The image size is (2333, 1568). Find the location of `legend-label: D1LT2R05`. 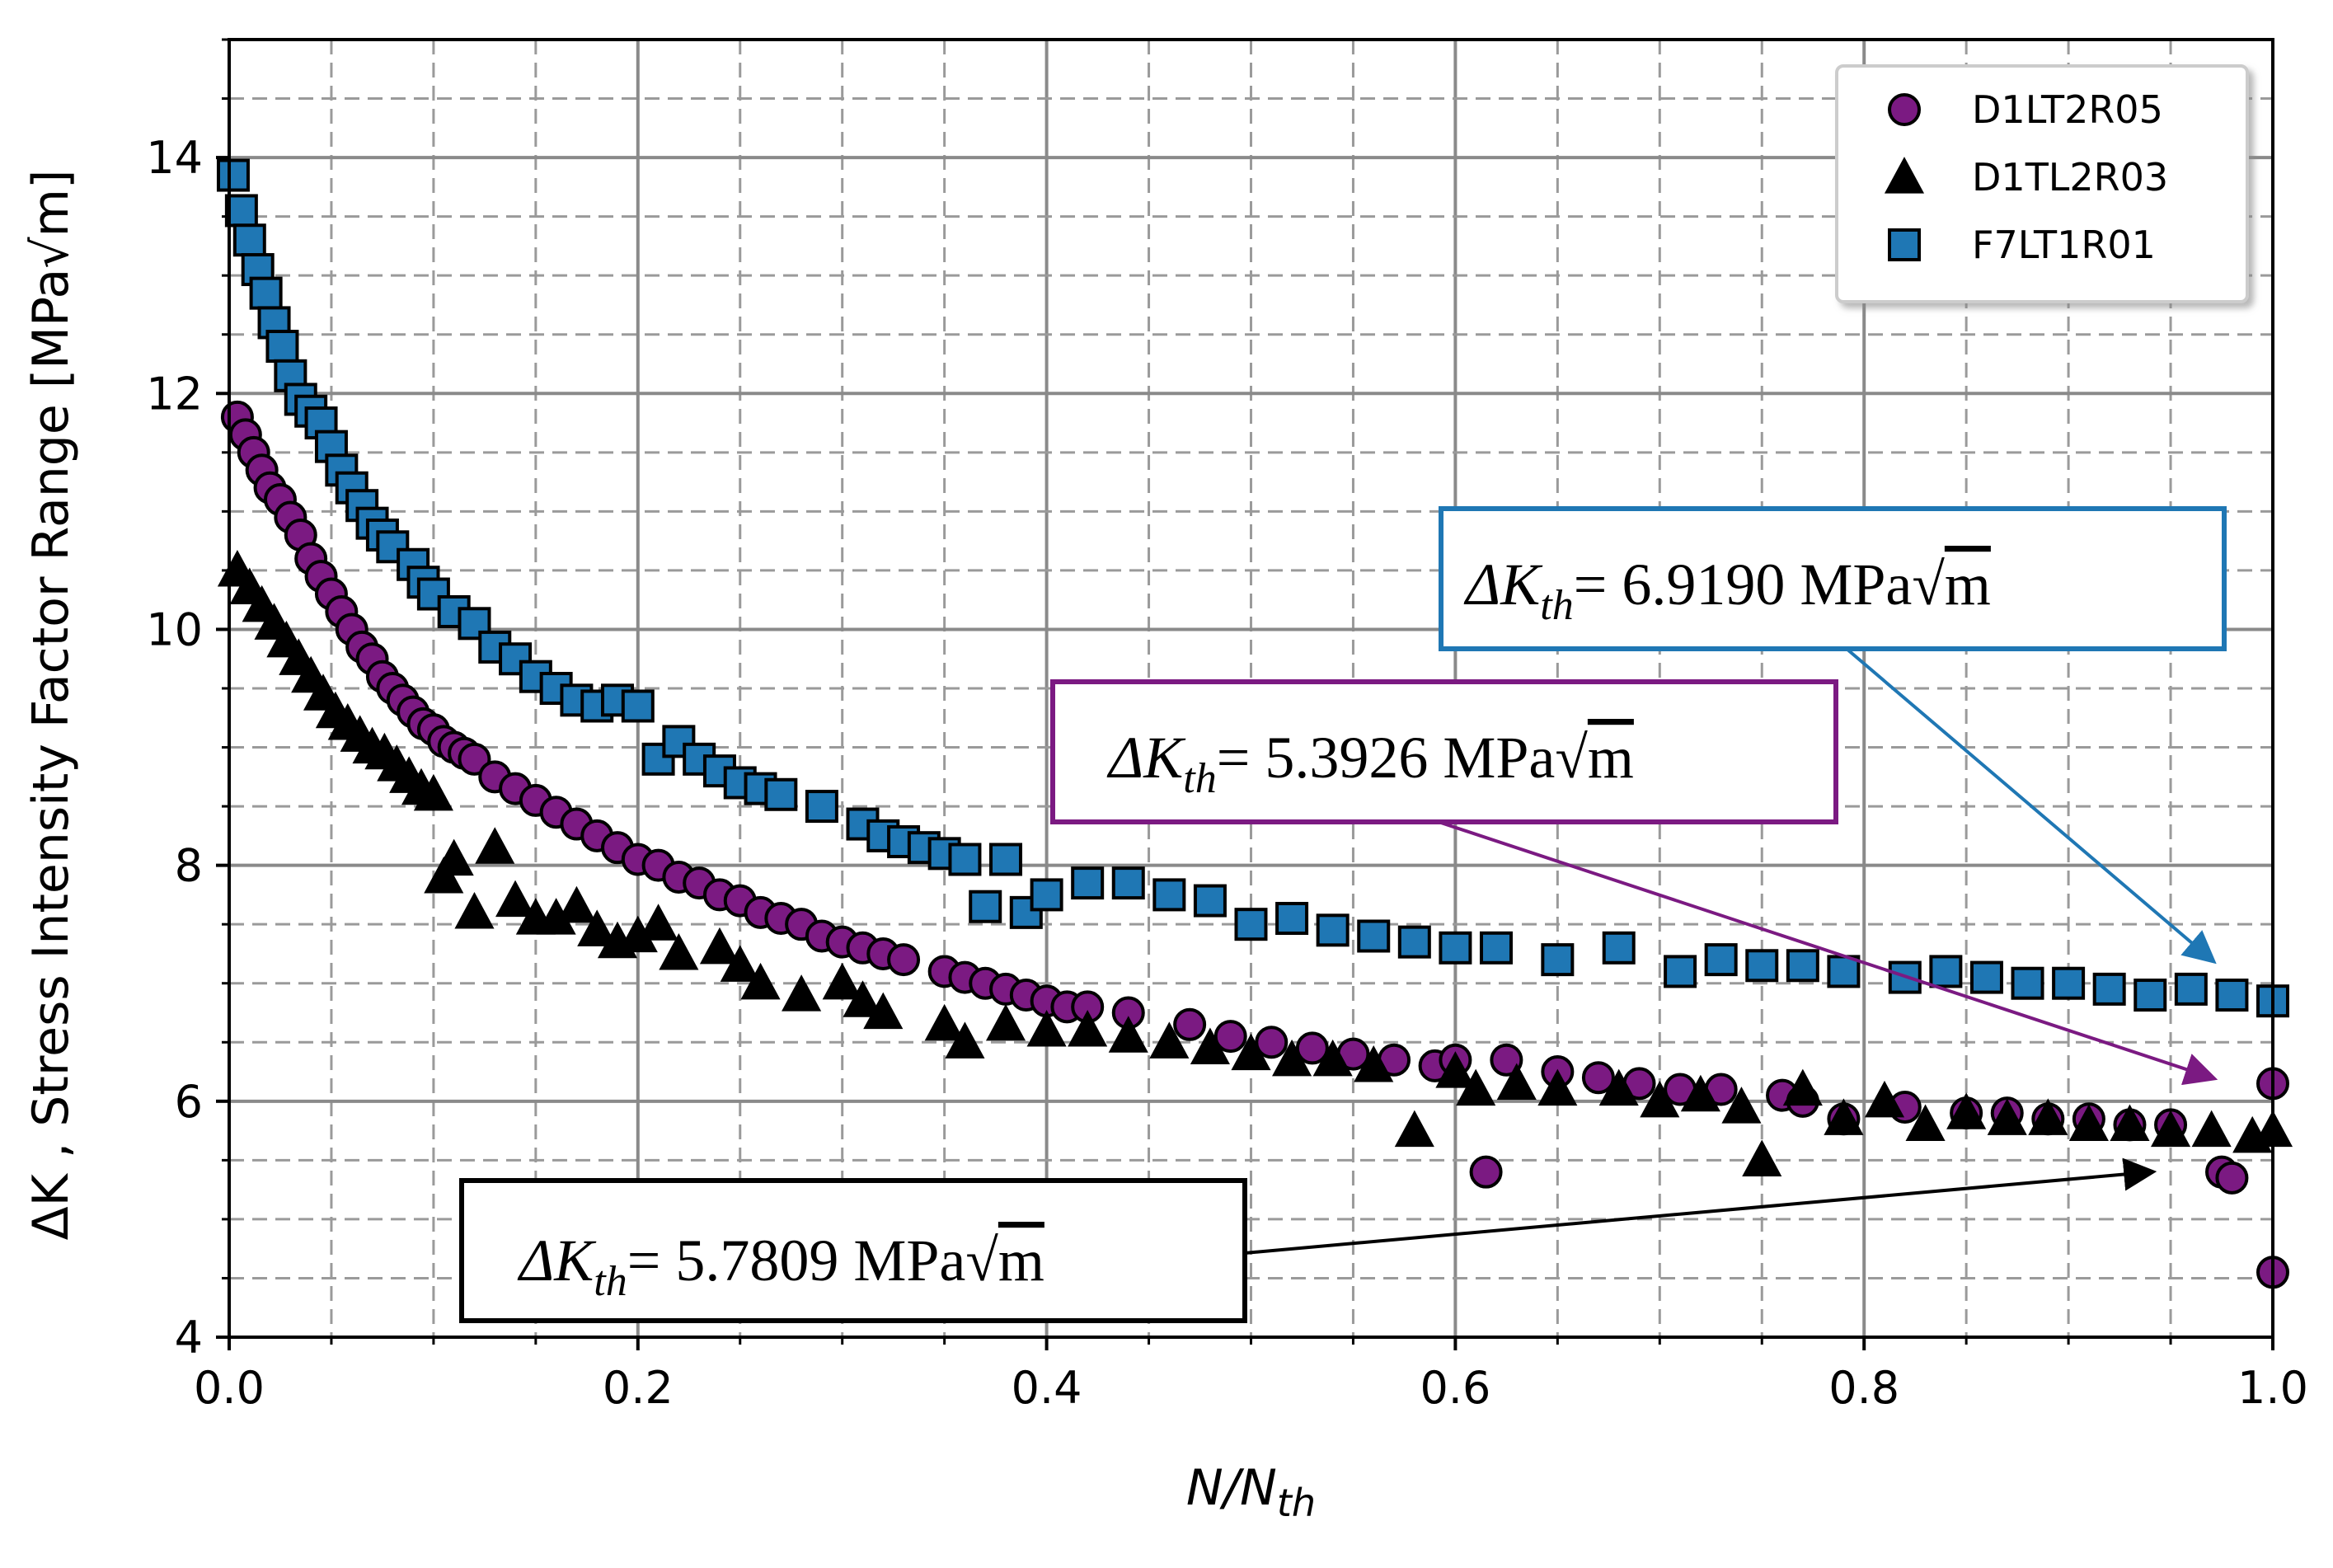

legend-label: D1LT2R05 is located at coordinates (2068, 109).